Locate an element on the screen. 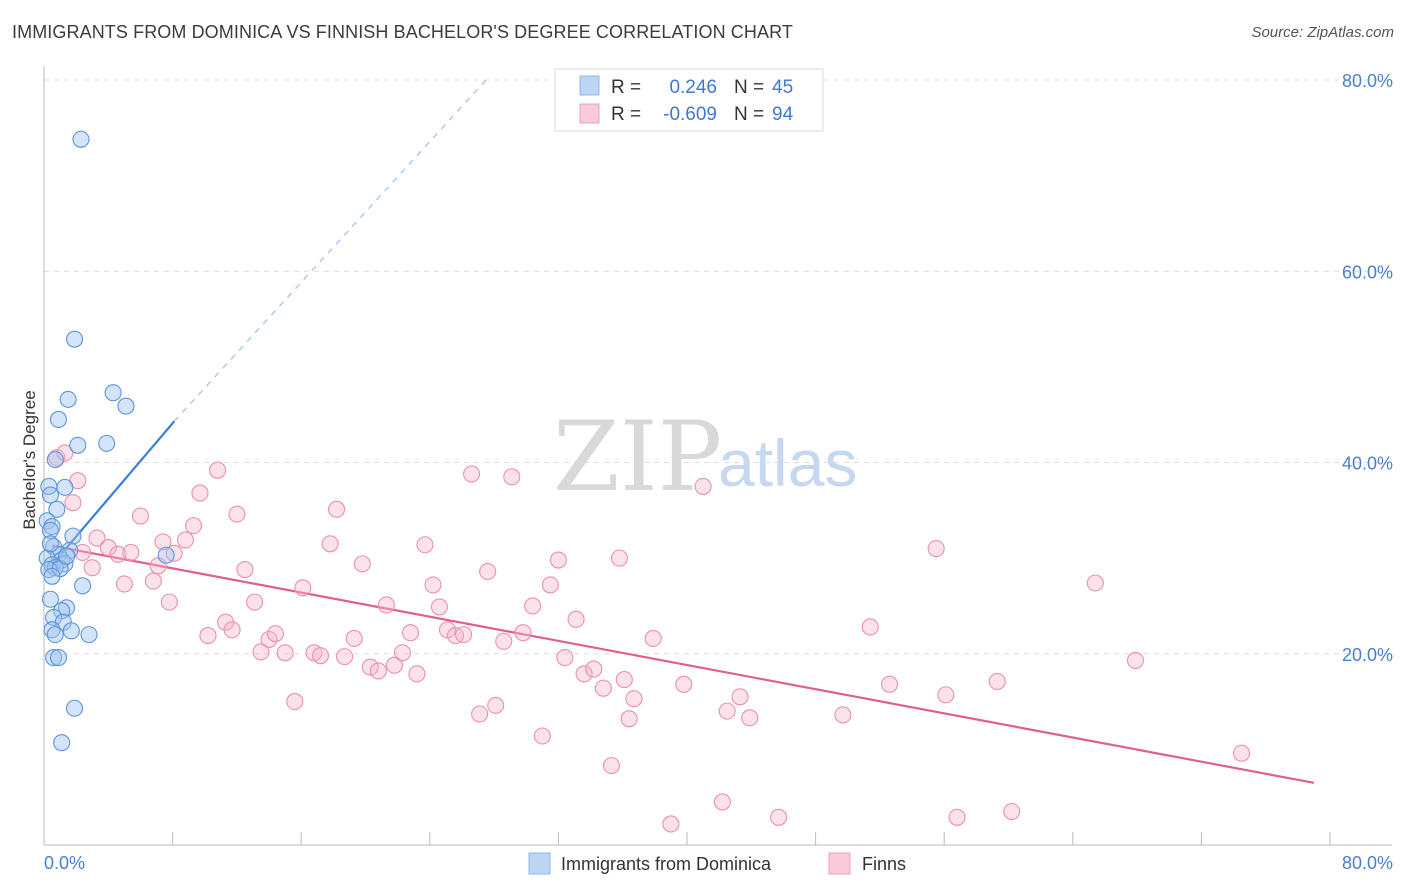  legend-n-value-finns: 94 is located at coordinates (783, 114).